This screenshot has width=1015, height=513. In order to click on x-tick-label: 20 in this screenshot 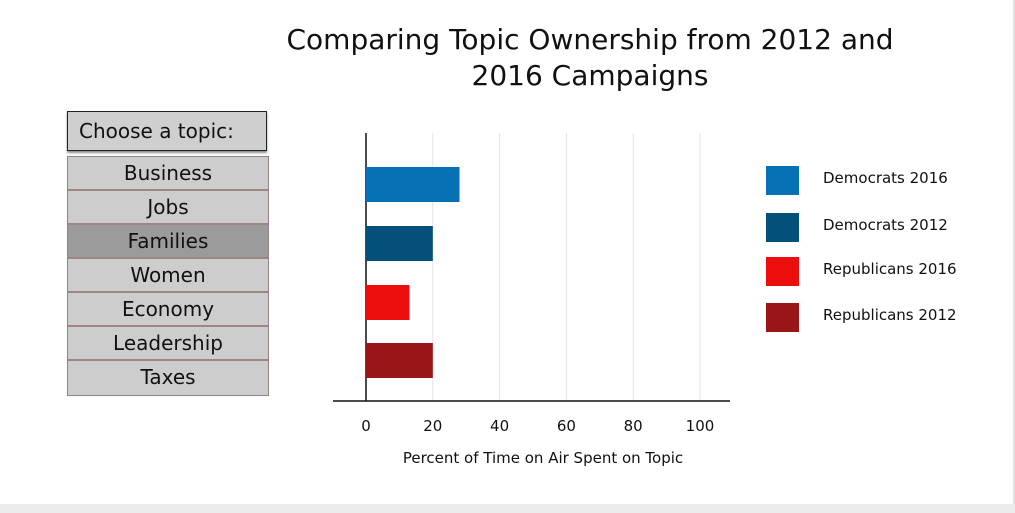, I will do `click(432, 426)`.